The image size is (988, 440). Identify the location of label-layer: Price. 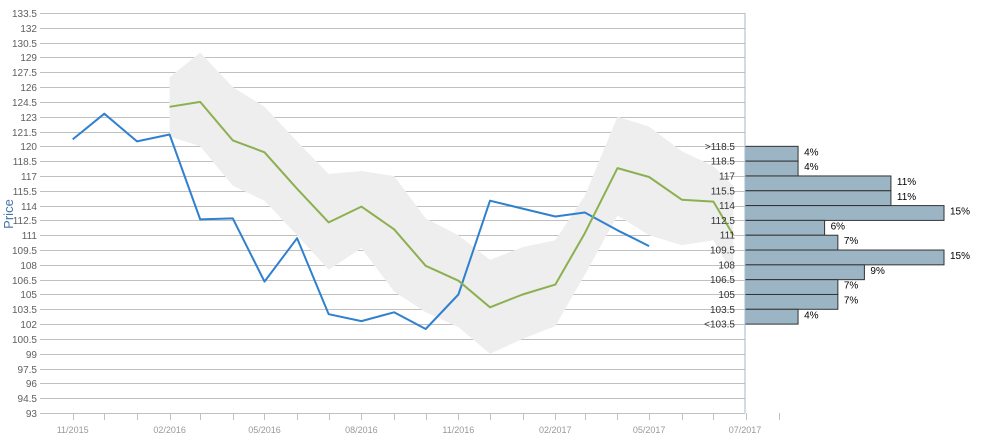
(8, 214).